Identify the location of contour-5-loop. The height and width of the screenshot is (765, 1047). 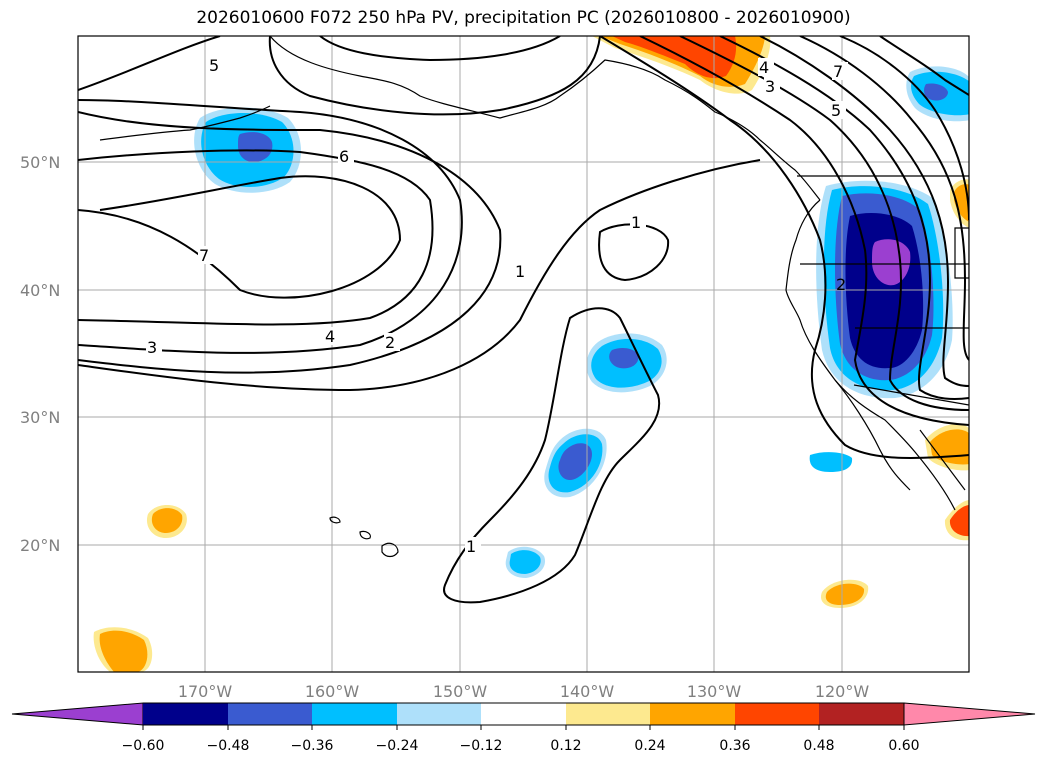
(270, 226).